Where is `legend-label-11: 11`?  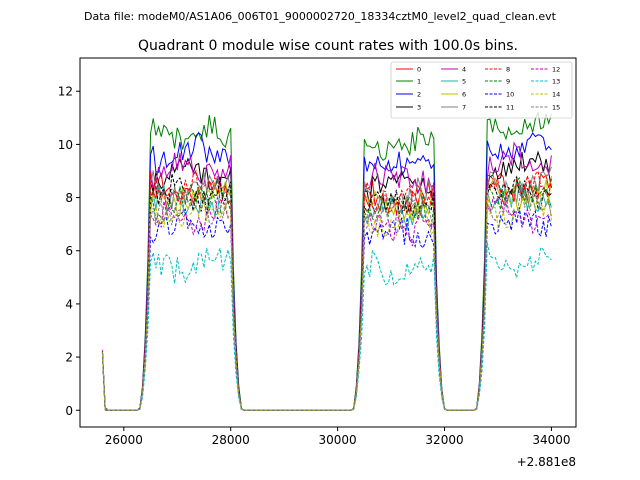 legend-label-11: 11 is located at coordinates (510, 108).